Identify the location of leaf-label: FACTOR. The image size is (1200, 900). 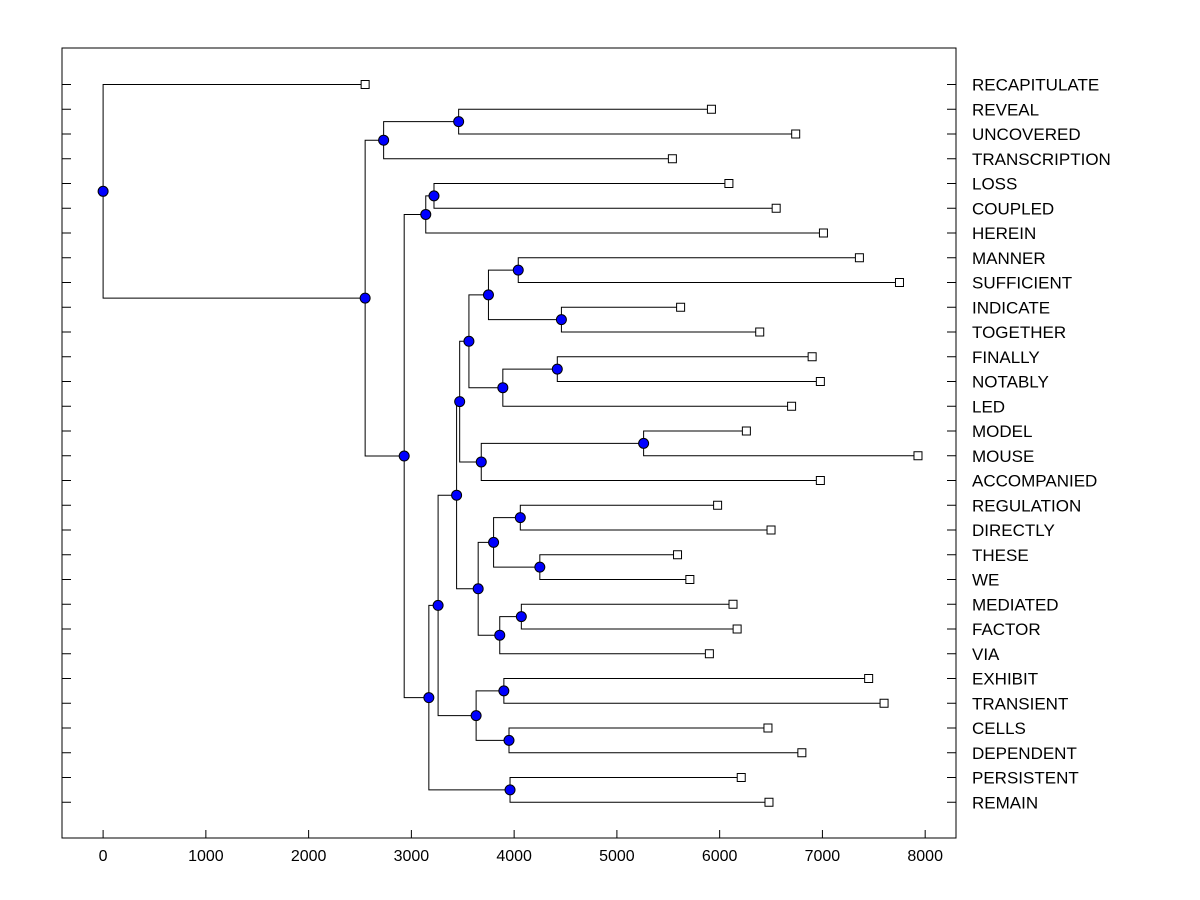
(1006, 629).